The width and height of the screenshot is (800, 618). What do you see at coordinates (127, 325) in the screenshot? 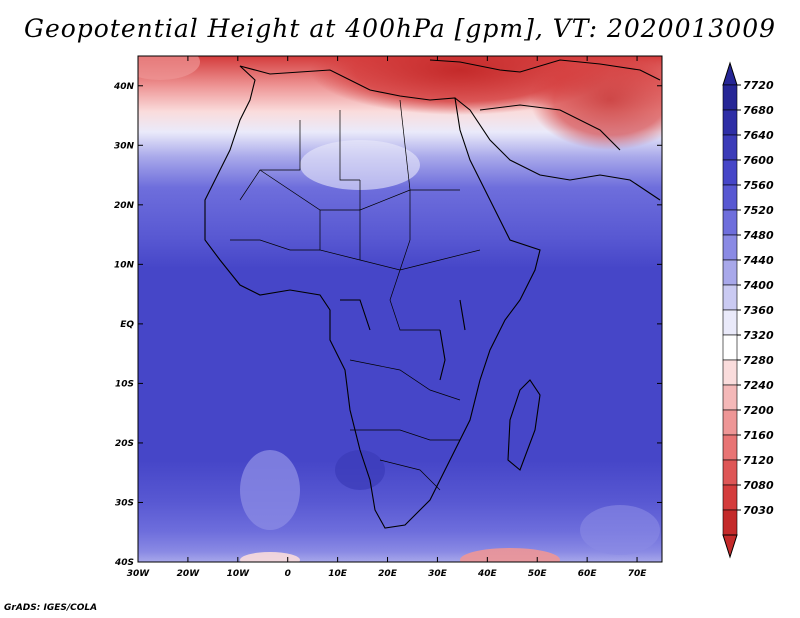
I see `y-tick-label: EQ` at bounding box center [127, 325].